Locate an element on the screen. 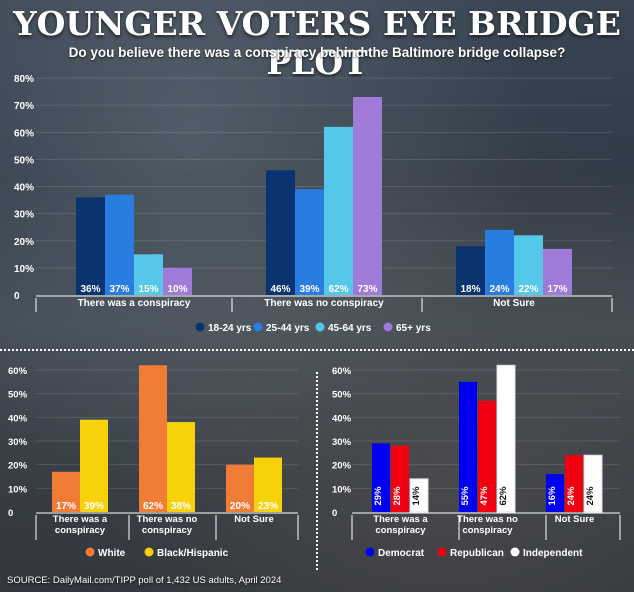 This screenshot has height=592, width=634. age-ytick-label: 60% is located at coordinates (24, 133).